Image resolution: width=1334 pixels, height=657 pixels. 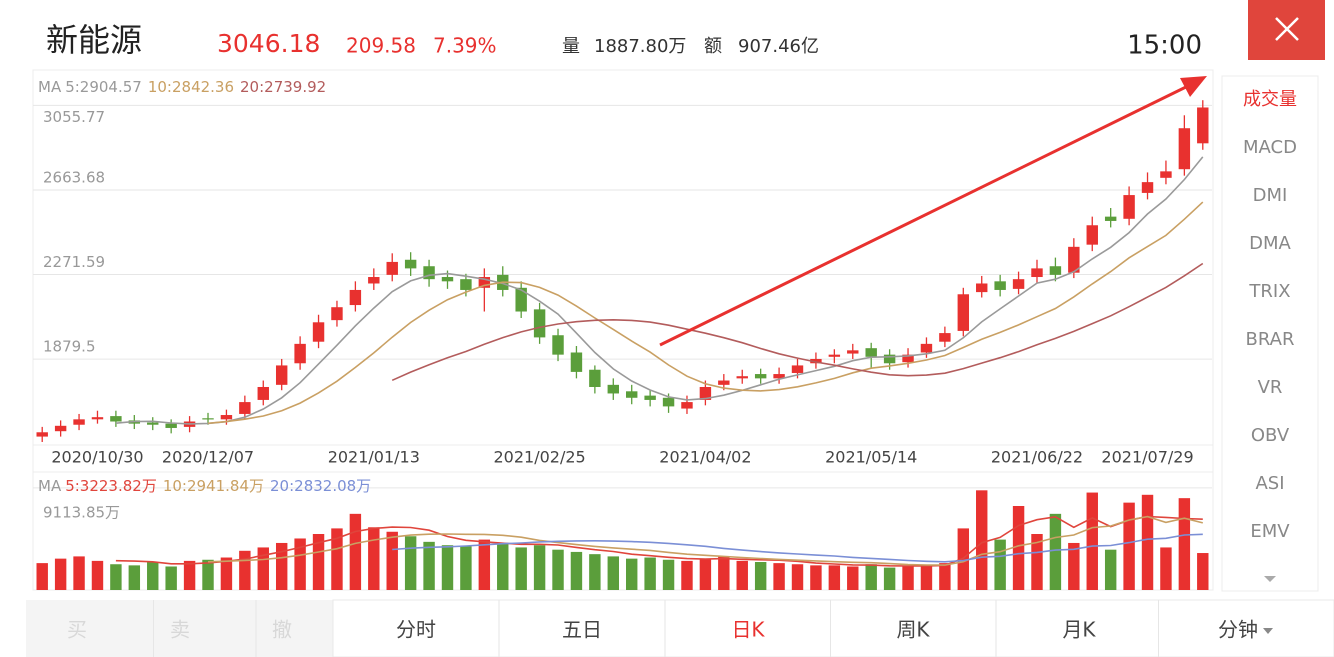 What do you see at coordinates (1268, 631) in the screenshot?
I see `tab-dropdown` at bounding box center [1268, 631].